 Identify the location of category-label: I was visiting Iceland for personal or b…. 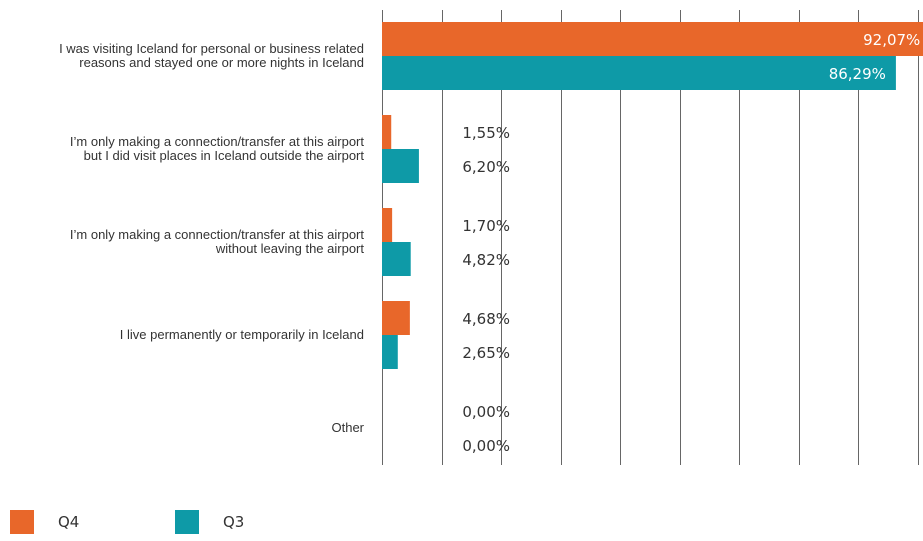
(211, 55).